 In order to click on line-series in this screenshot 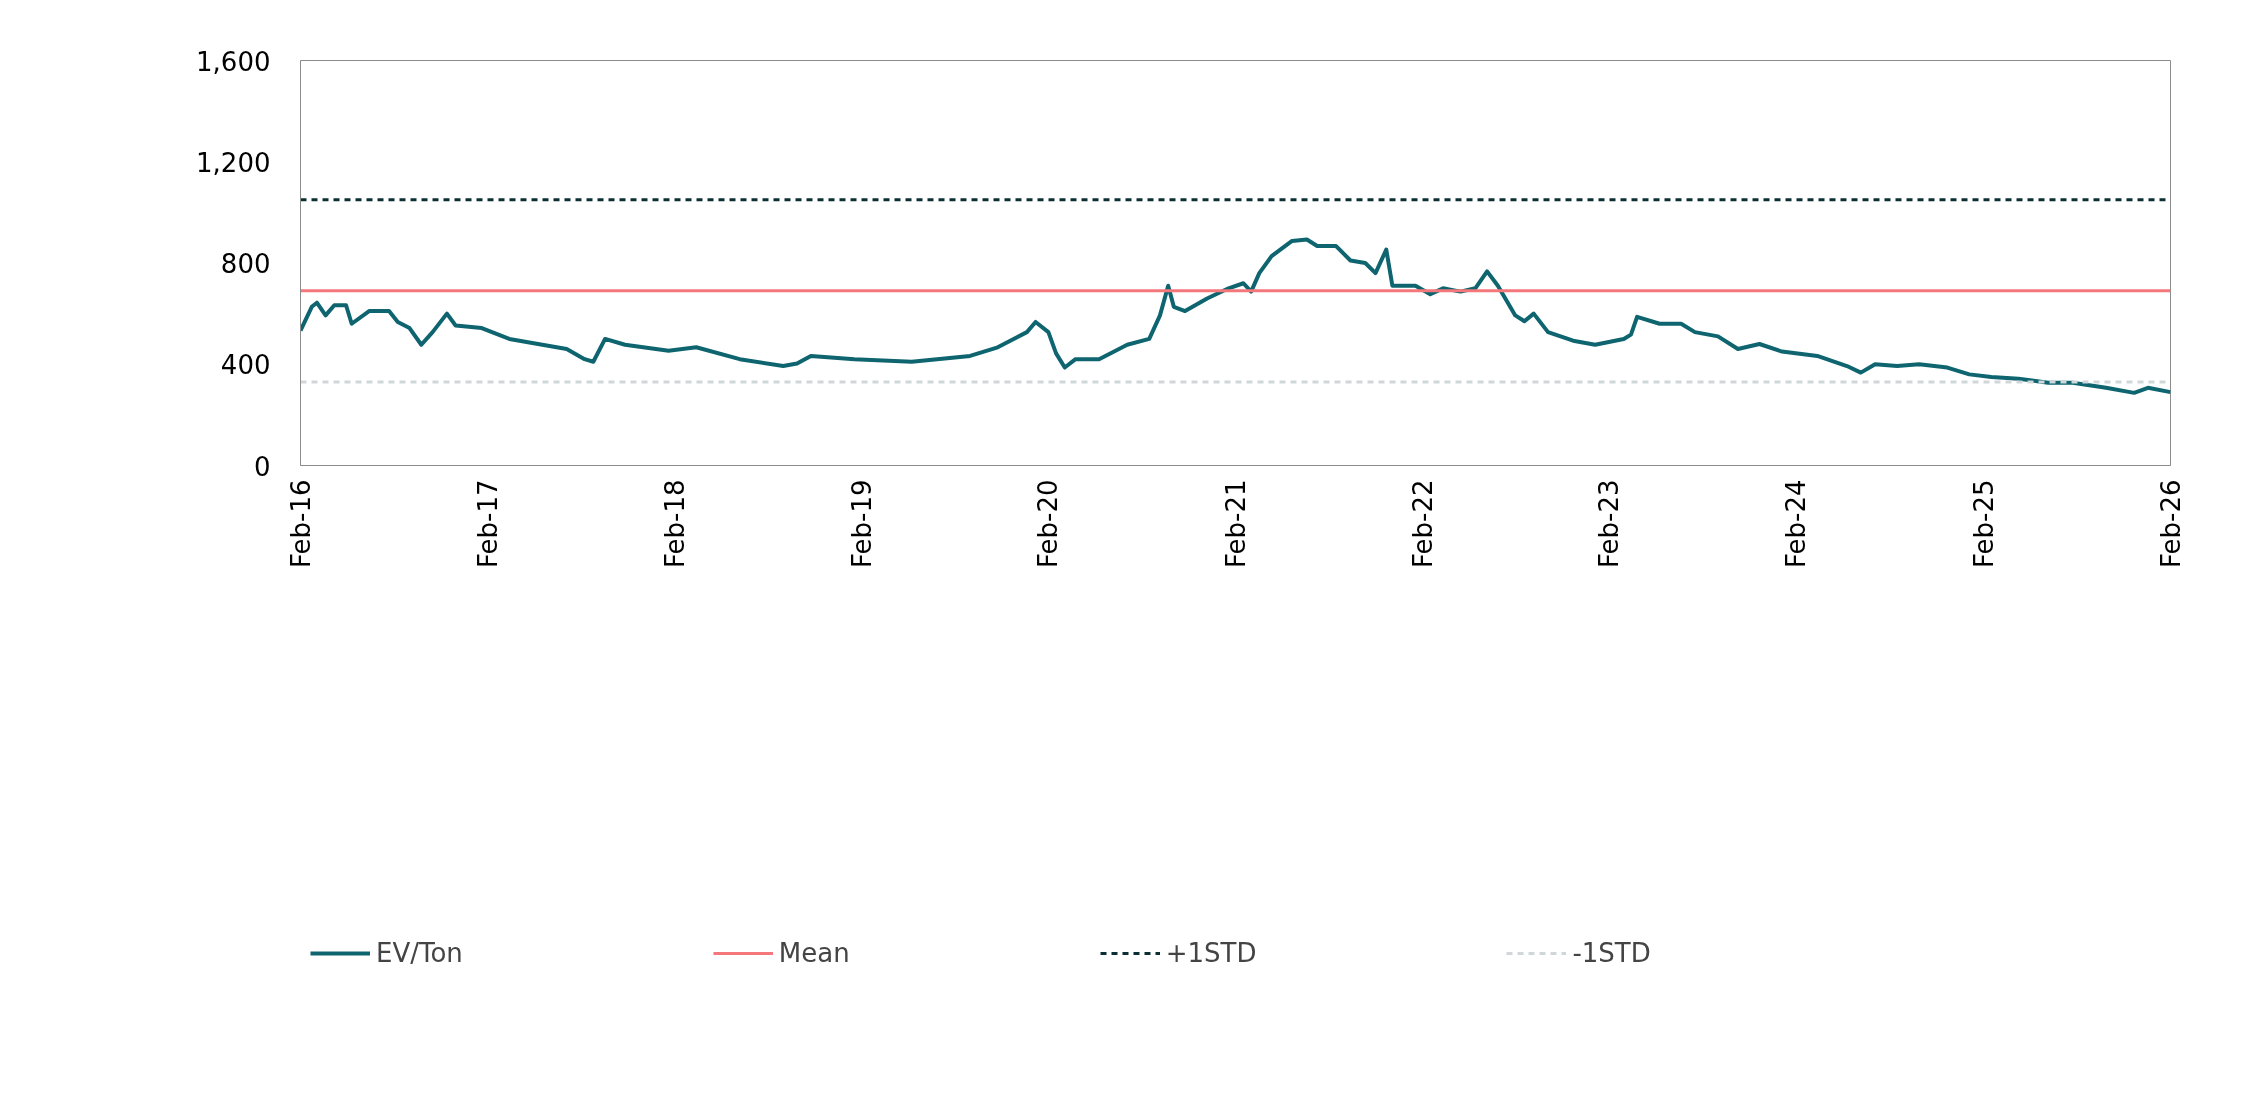, I will do `click(1235, 316)`.